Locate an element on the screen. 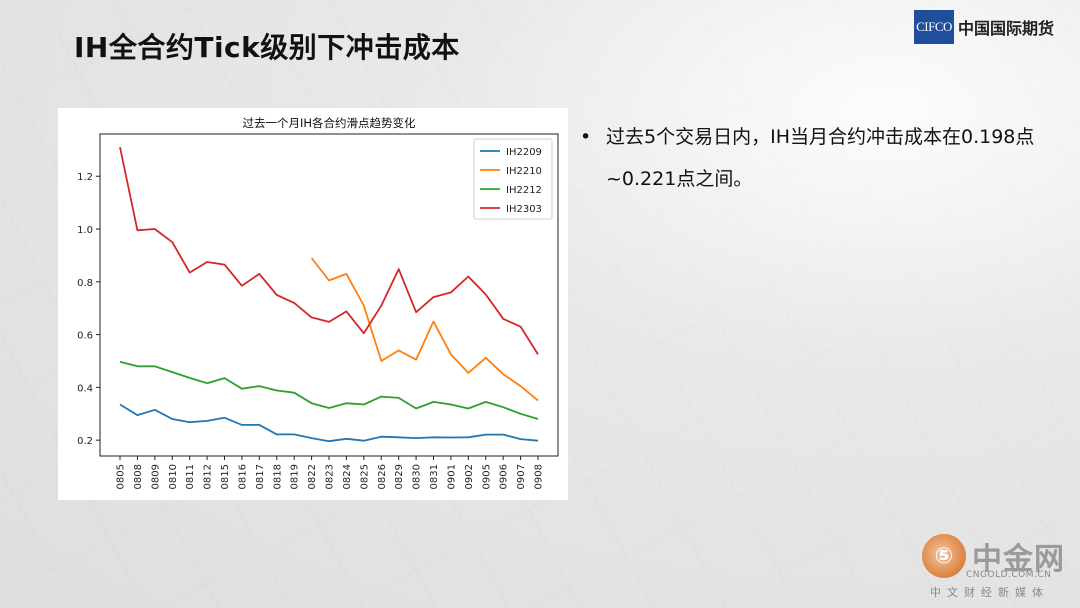 This screenshot has width=1080, height=608. watermark-name: 中金网 is located at coordinates (1018, 559).